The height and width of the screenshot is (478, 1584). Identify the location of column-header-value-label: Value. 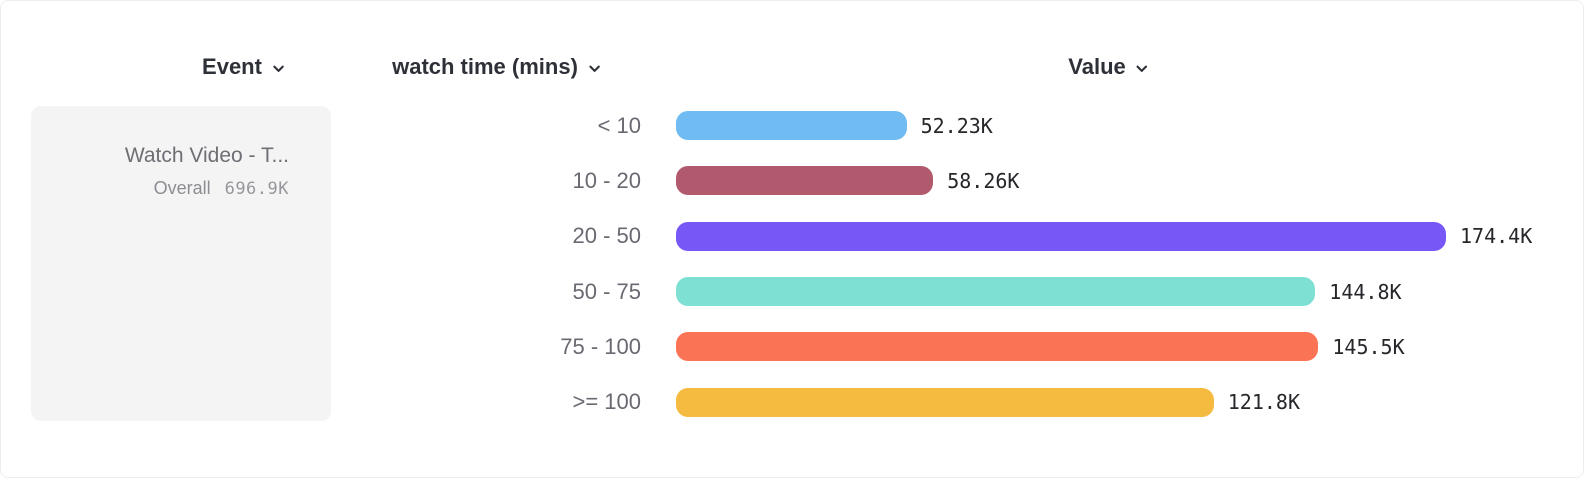
(1097, 66).